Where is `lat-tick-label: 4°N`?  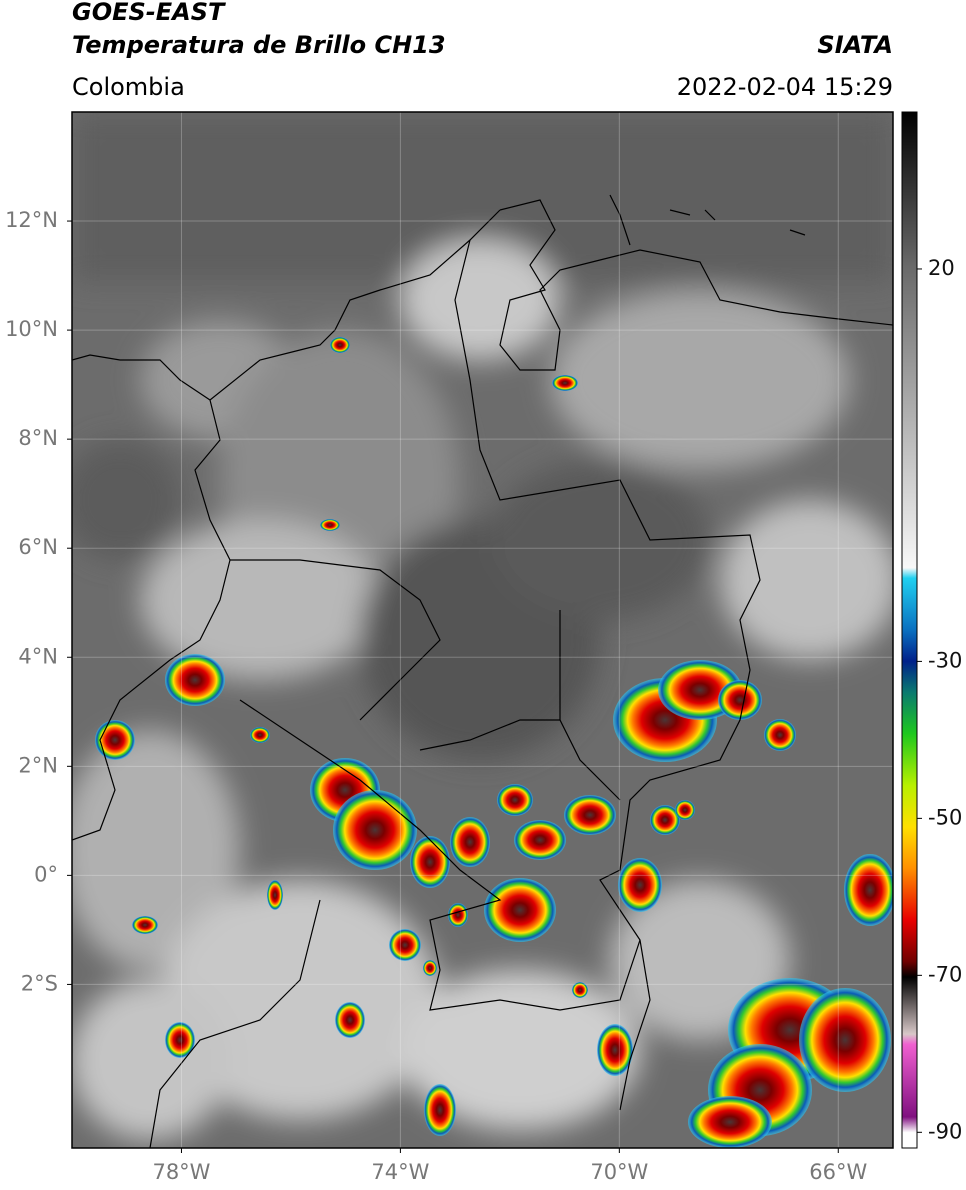
lat-tick-label: 4°N is located at coordinates (38, 656).